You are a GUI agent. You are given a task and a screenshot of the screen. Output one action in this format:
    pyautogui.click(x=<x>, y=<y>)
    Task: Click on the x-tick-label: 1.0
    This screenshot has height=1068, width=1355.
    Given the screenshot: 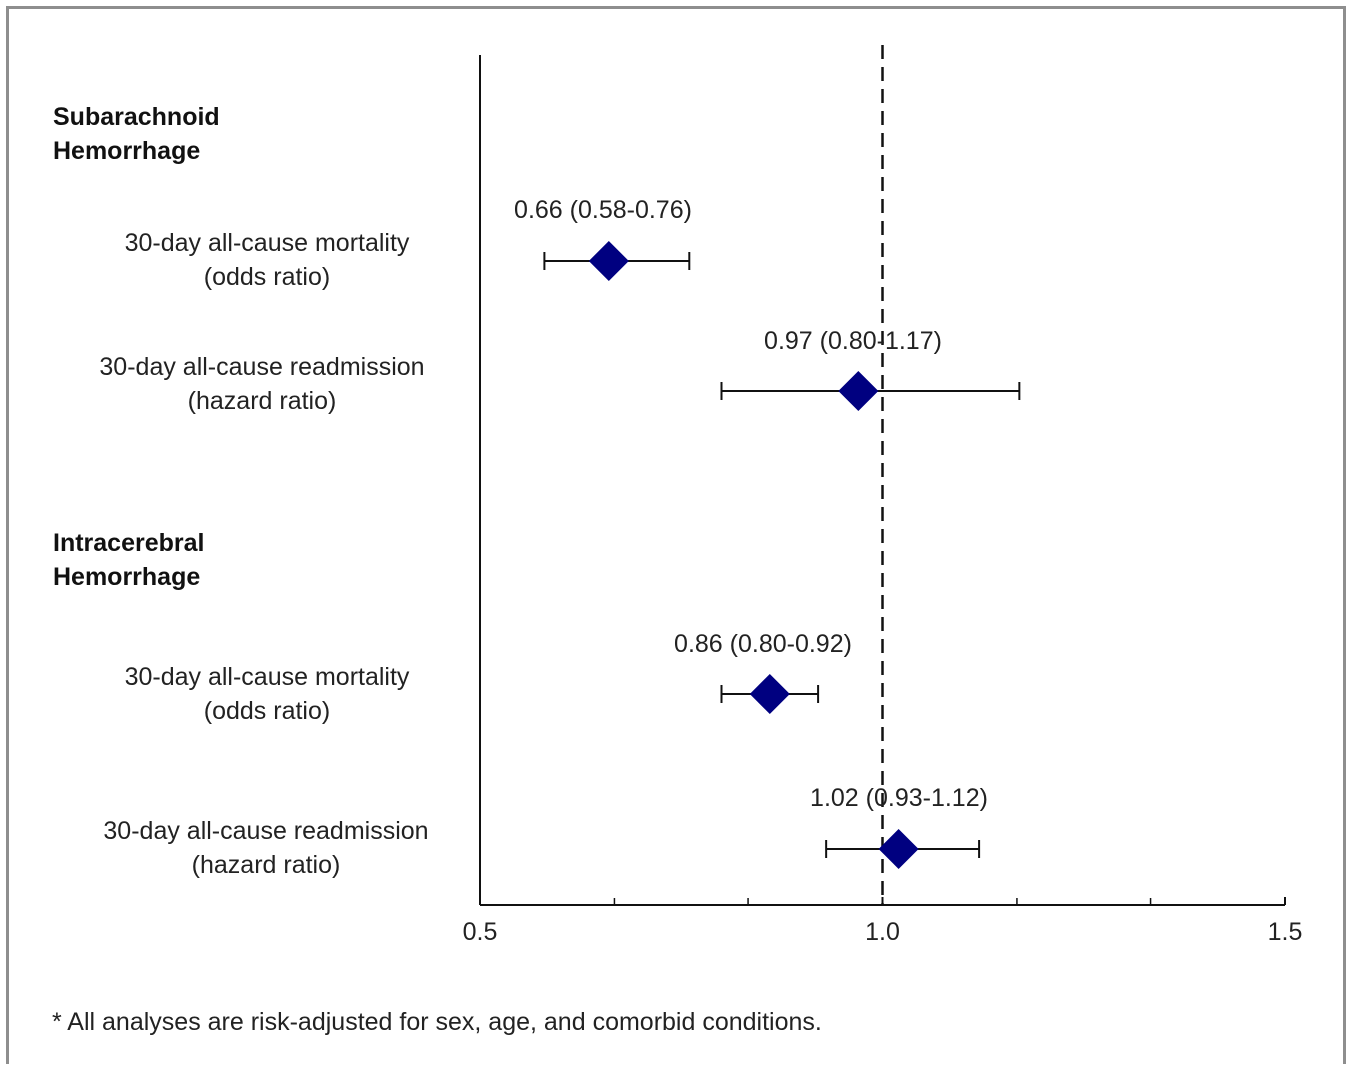 What is the action you would take?
    pyautogui.click(x=882, y=932)
    